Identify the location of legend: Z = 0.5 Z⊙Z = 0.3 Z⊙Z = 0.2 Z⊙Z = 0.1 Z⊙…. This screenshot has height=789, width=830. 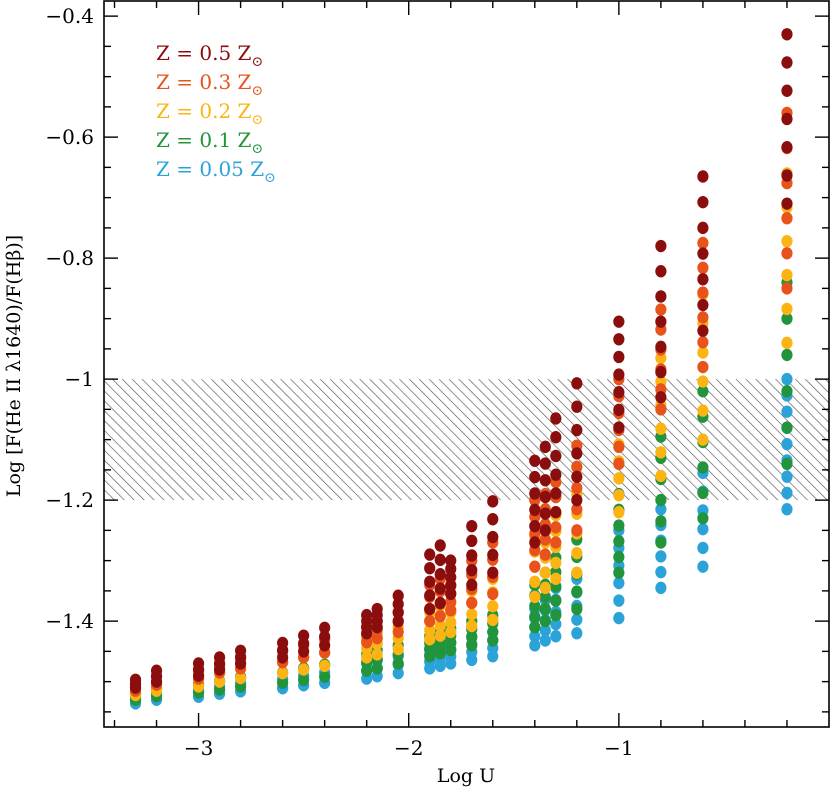
(216, 113).